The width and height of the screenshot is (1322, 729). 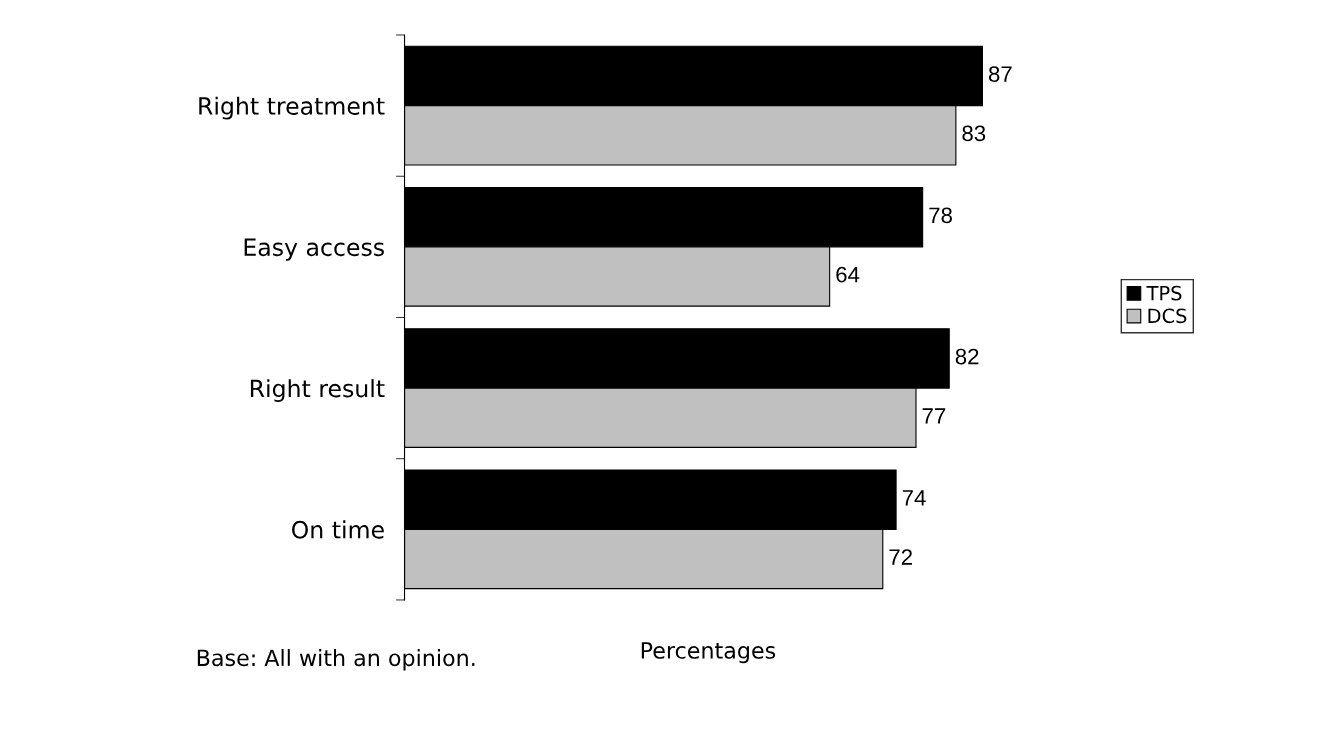 What do you see at coordinates (914, 498) in the screenshot?
I see `data-label: 74` at bounding box center [914, 498].